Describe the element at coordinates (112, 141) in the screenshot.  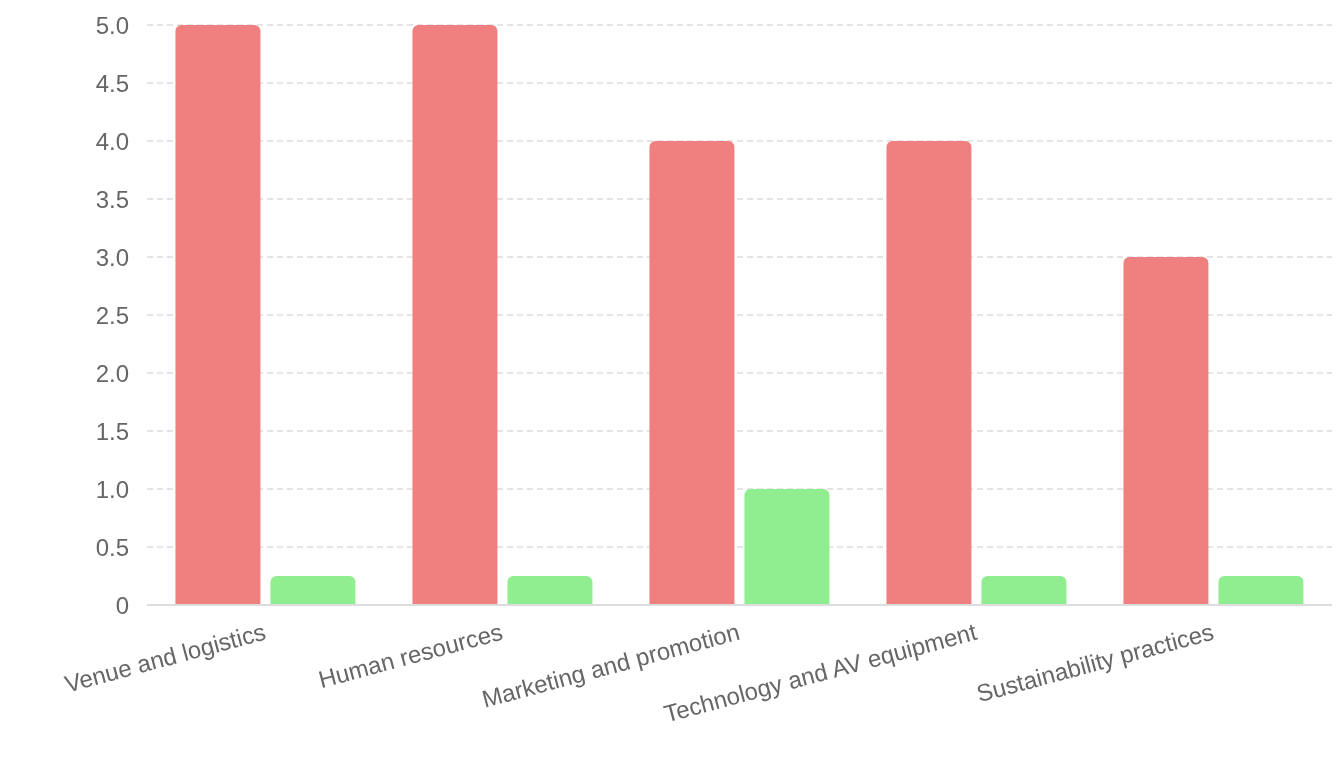
I see `y-tick-label: 4.0` at that location.